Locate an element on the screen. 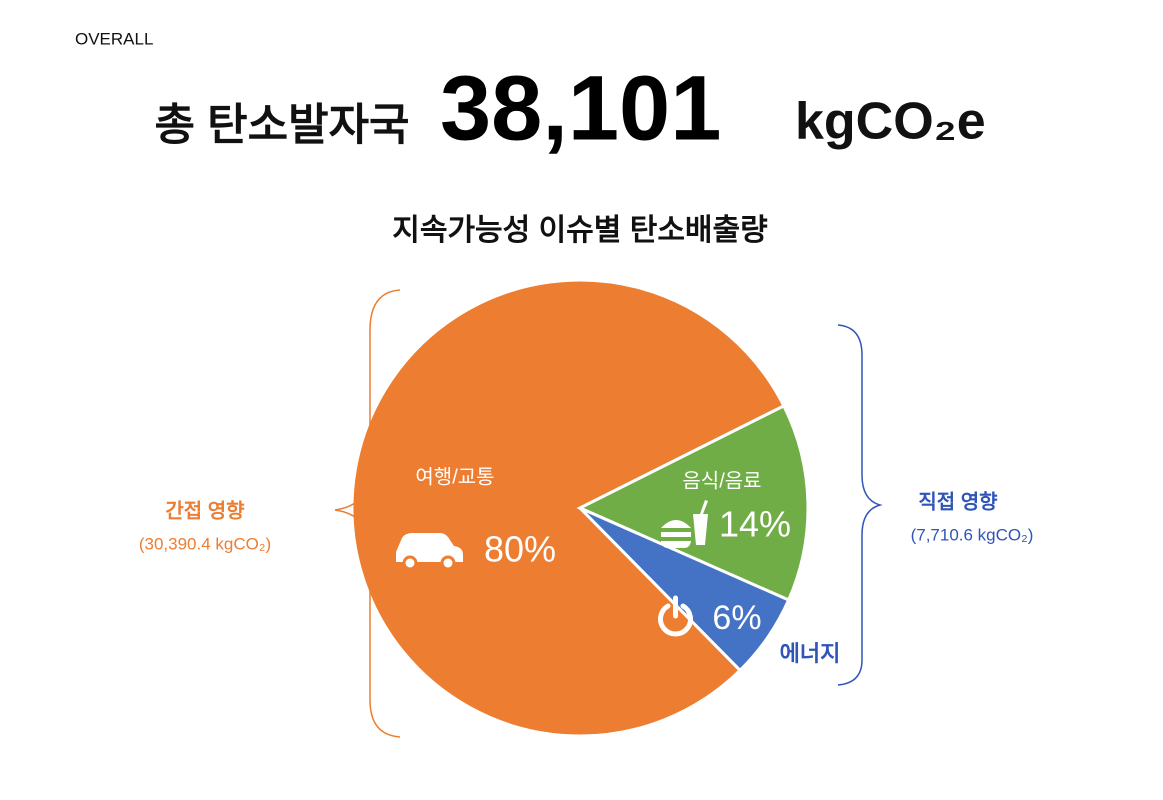  group-amount: (7,710.6 kgCO₂) is located at coordinates (972, 534).